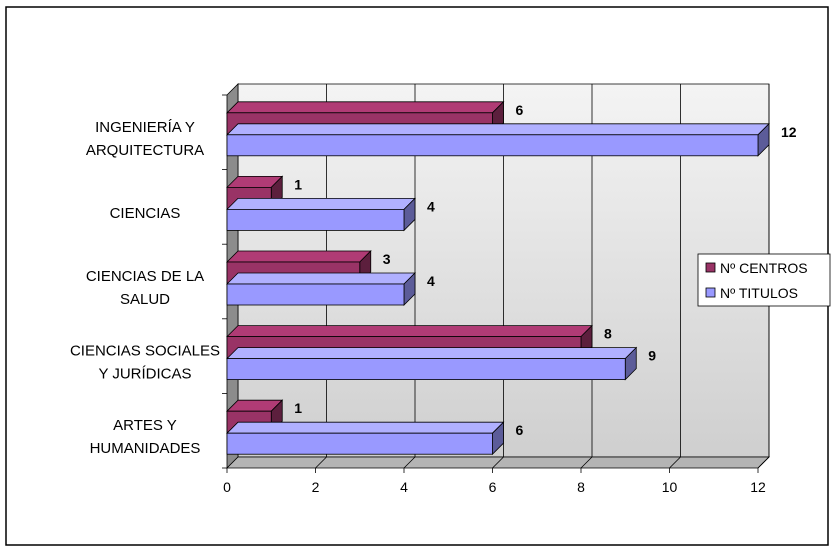 This screenshot has width=834, height=551. I want to click on x-tick-label: 2, so click(316, 487).